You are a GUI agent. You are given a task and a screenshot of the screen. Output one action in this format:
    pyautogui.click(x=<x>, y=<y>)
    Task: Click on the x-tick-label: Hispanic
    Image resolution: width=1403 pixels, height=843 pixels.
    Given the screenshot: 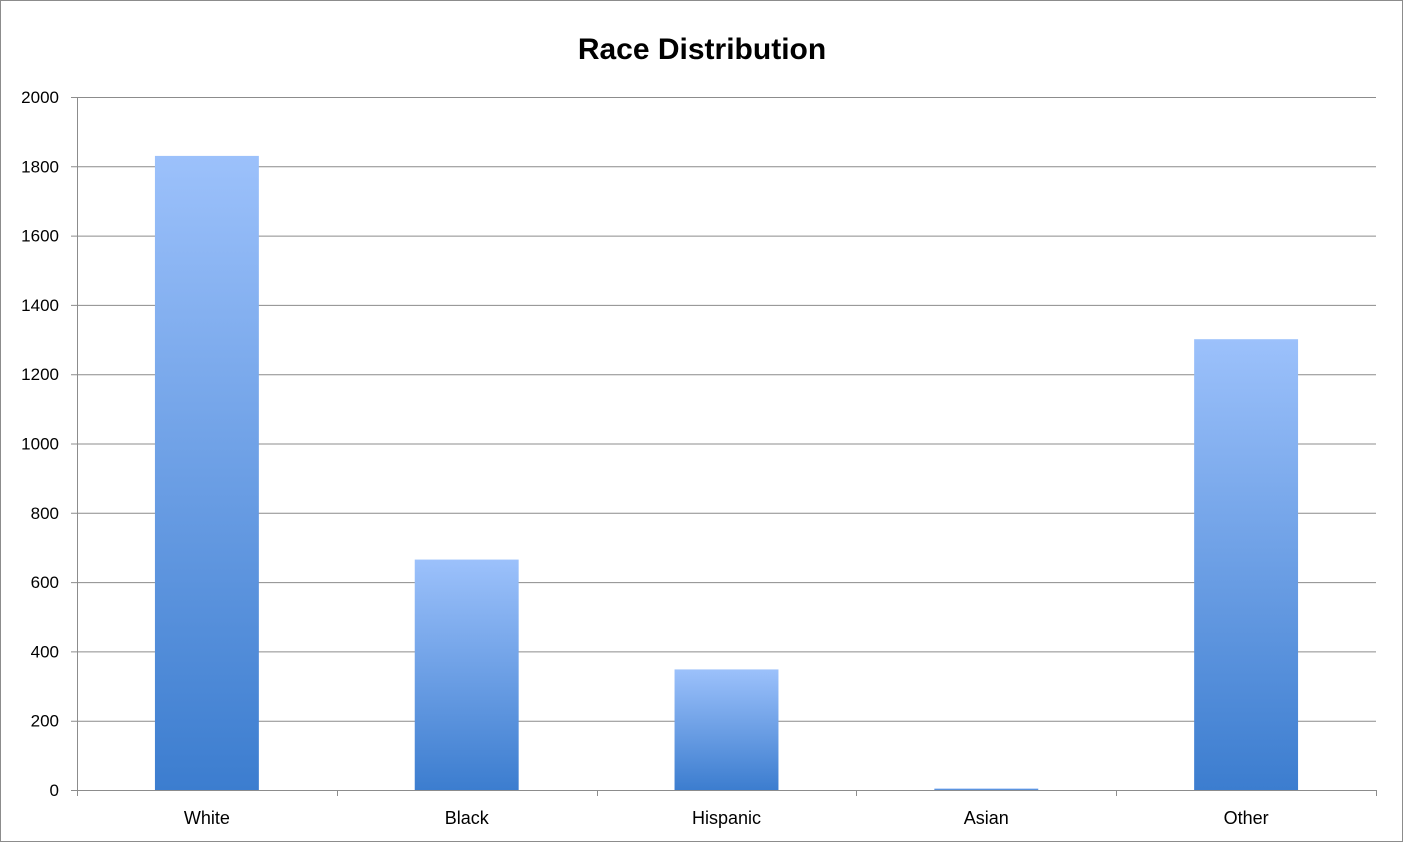 What is the action you would take?
    pyautogui.click(x=726, y=818)
    